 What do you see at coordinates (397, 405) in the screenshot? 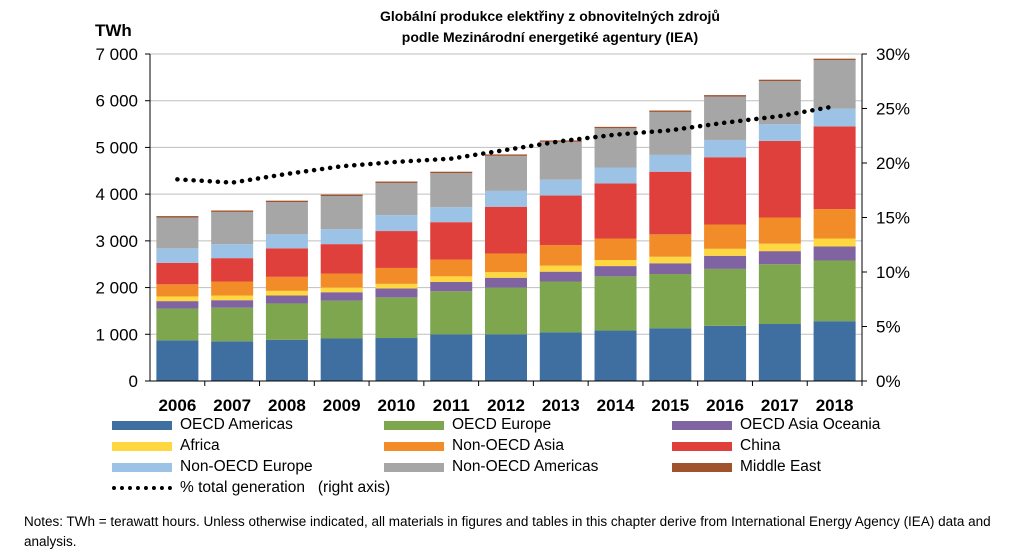
I see `x-tick-label: 2010` at bounding box center [397, 405].